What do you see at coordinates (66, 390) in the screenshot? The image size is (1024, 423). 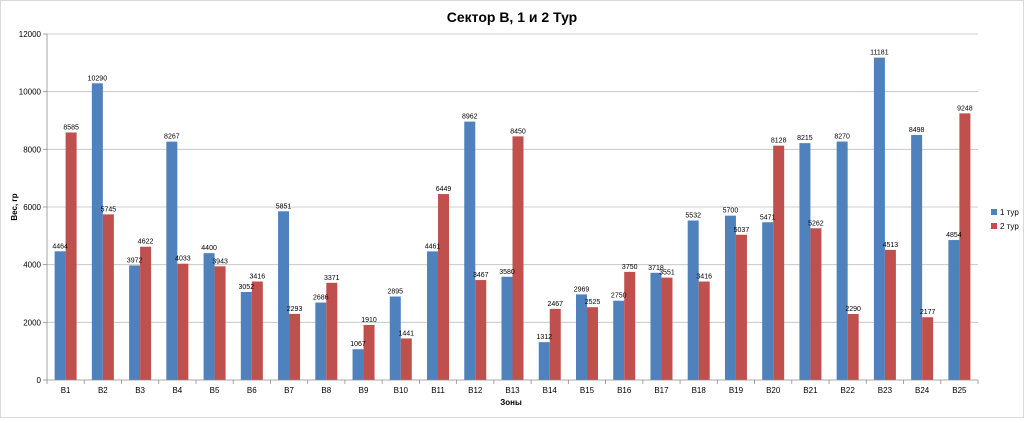 I see `x-tick-label: B1` at bounding box center [66, 390].